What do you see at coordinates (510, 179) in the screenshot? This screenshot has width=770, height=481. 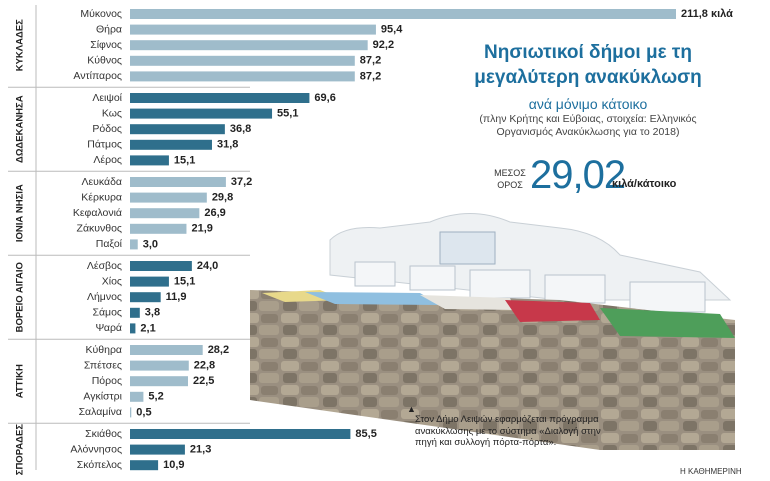 I see `average-label: ΜΕΣΟΣ ΟΡΟΣ` at bounding box center [510, 179].